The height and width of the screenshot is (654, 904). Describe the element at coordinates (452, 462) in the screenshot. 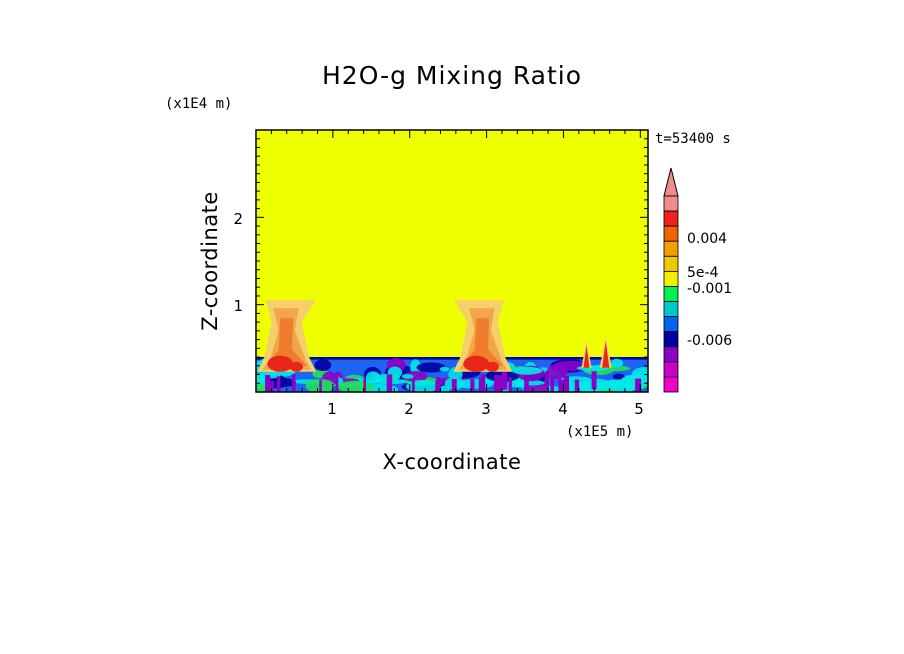

I see `x-axis-label: X-coordinate` at that location.